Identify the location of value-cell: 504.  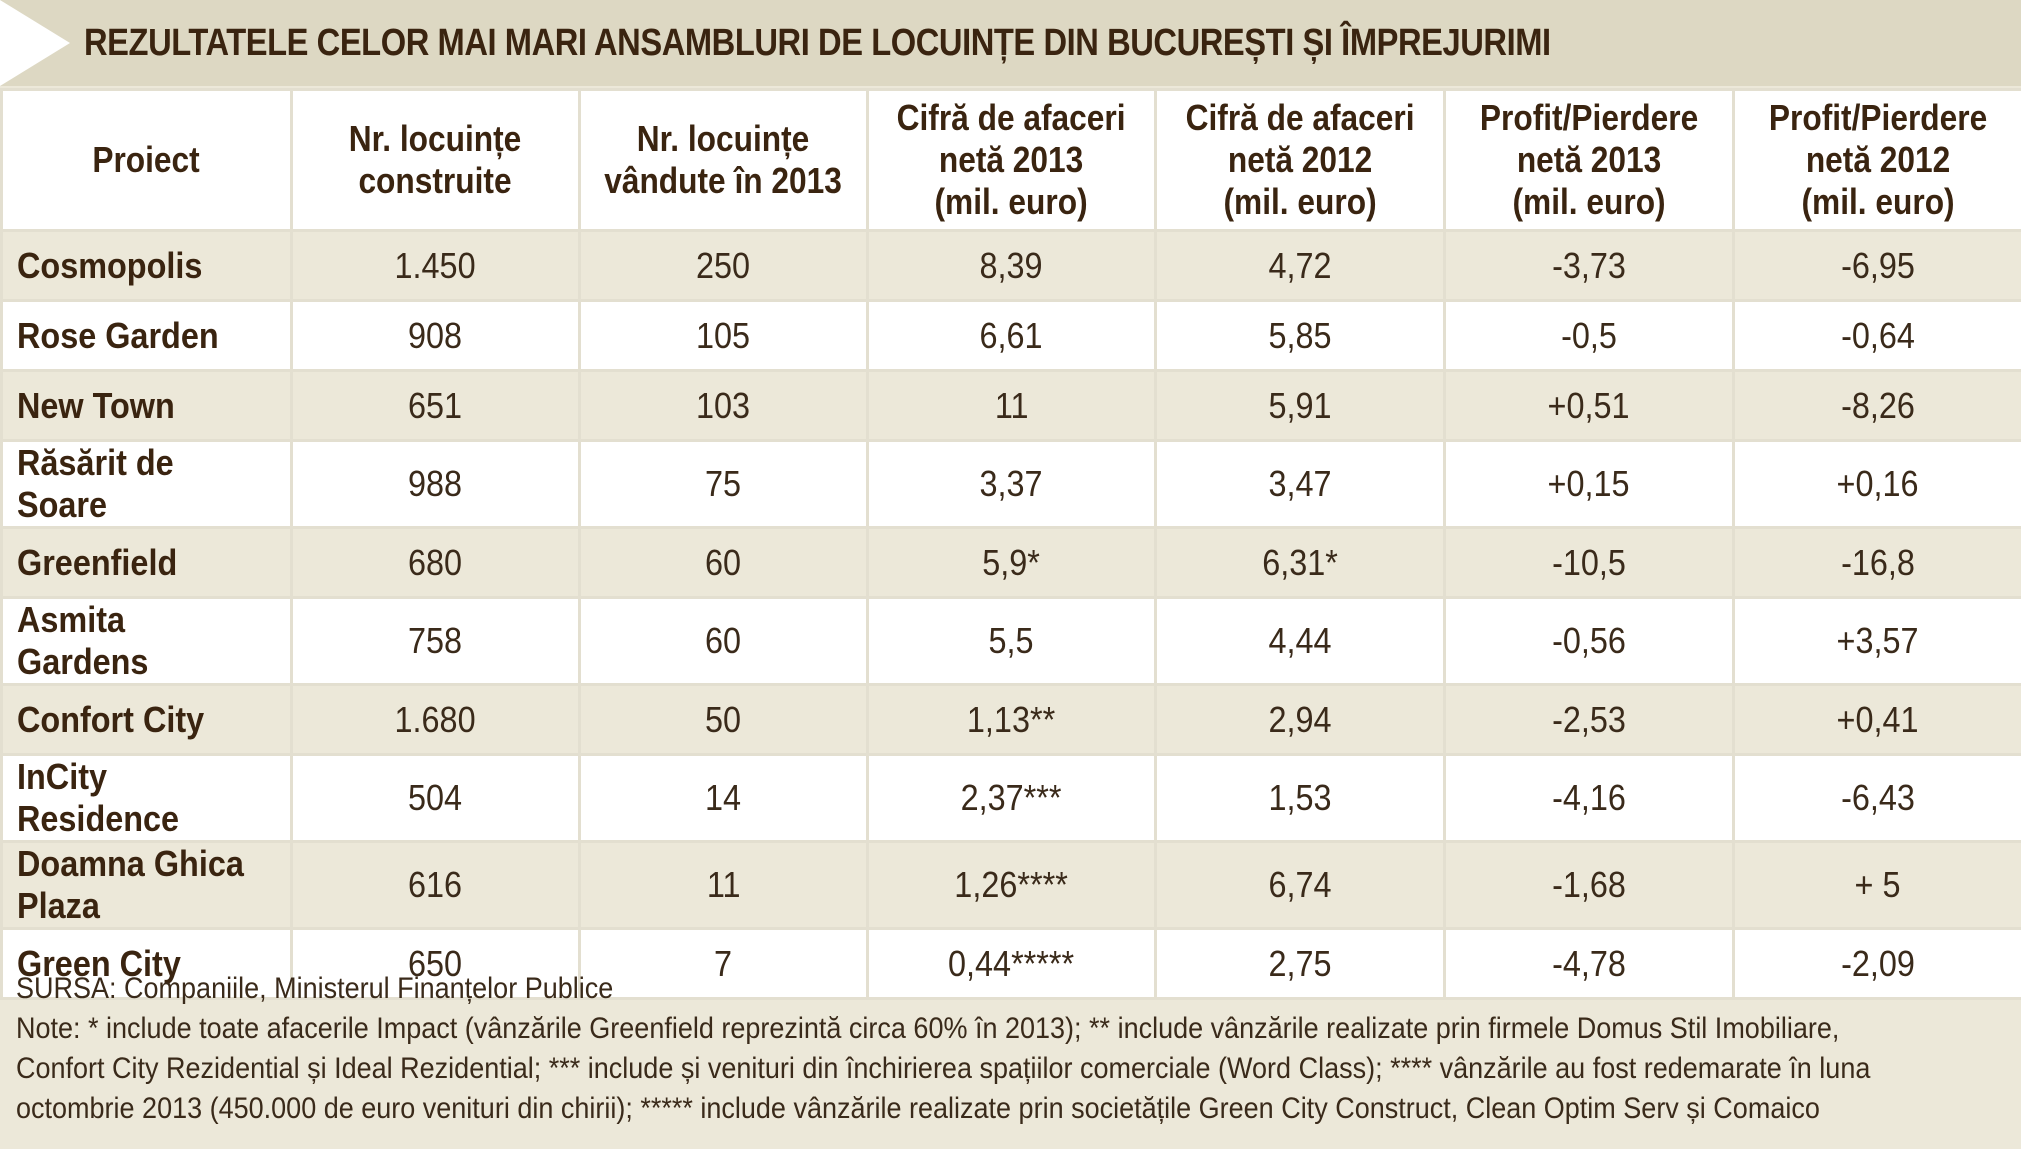
(435, 798).